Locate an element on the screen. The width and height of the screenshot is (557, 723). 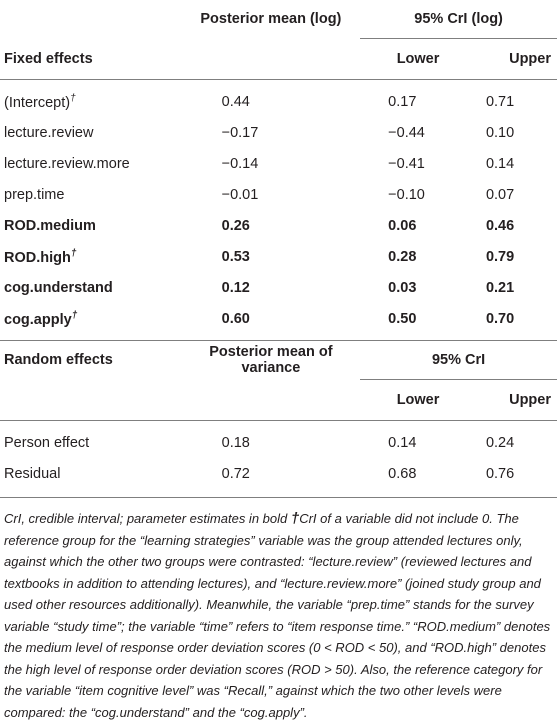
row-label-text: prep.time is located at coordinates (34, 194).